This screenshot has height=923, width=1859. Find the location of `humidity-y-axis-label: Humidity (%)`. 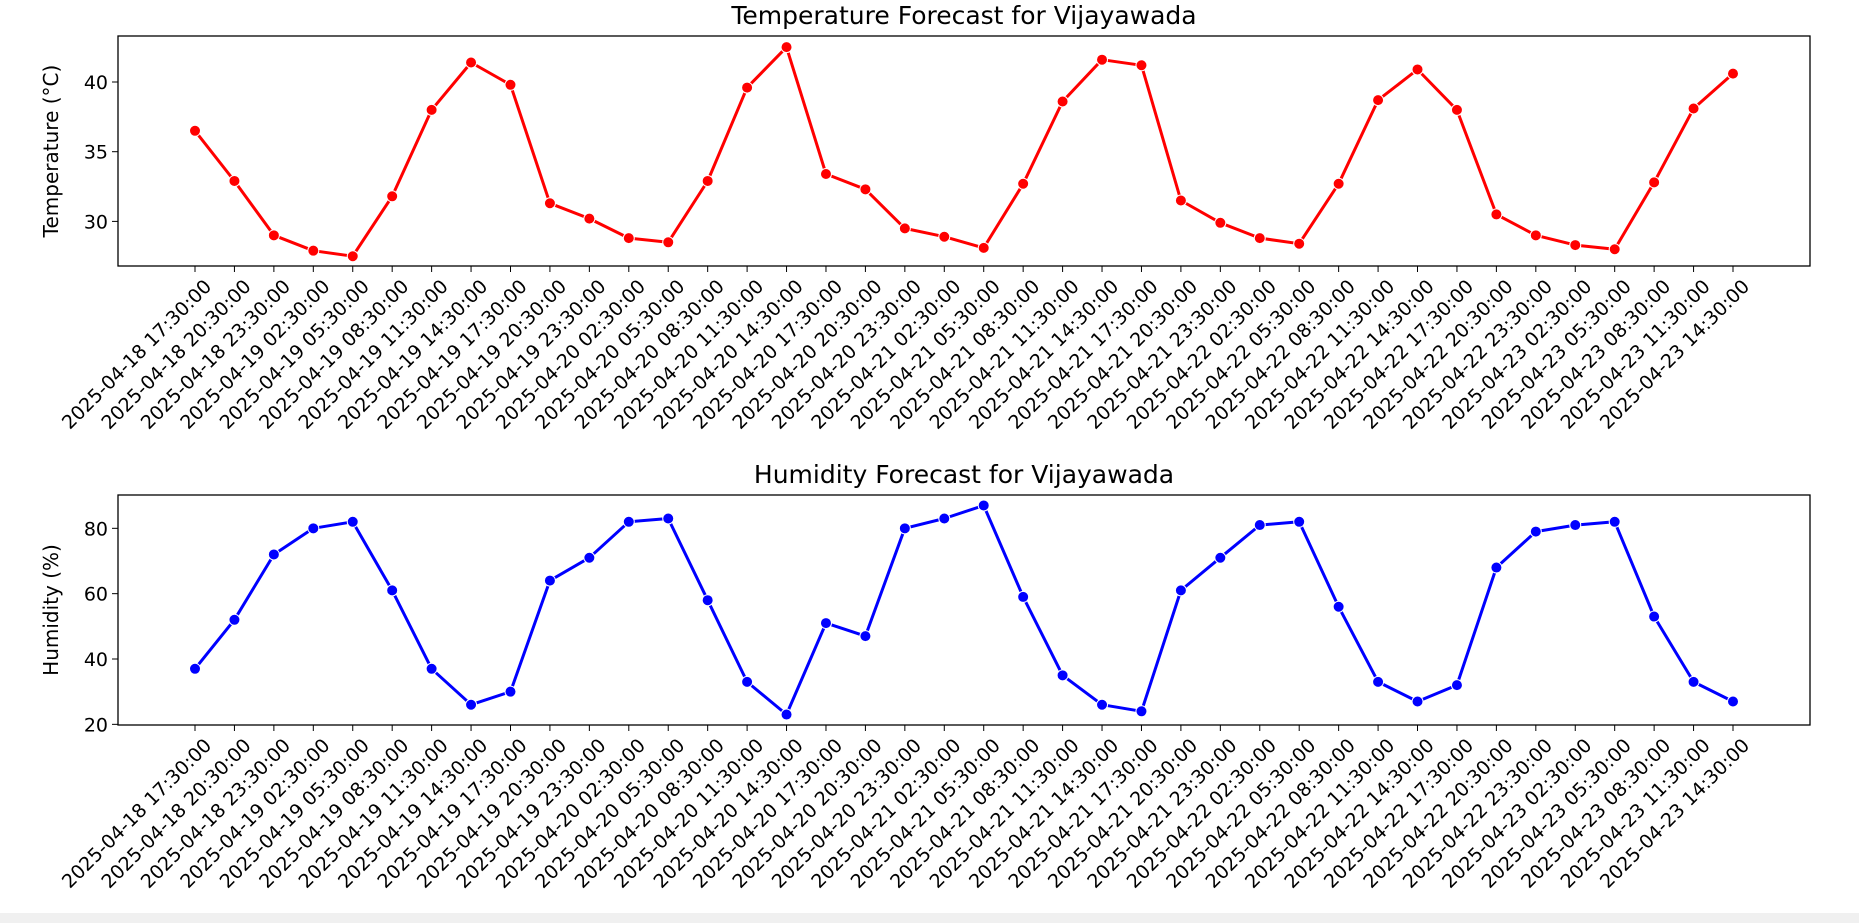

humidity-y-axis-label: Humidity (%) is located at coordinates (51, 610).